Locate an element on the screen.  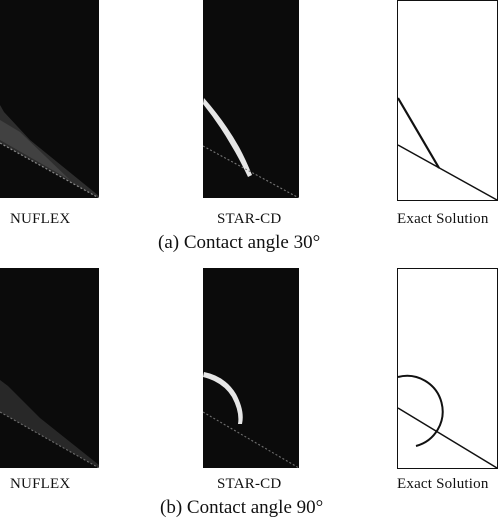
nuflex-panel-a is located at coordinates (49, 99).